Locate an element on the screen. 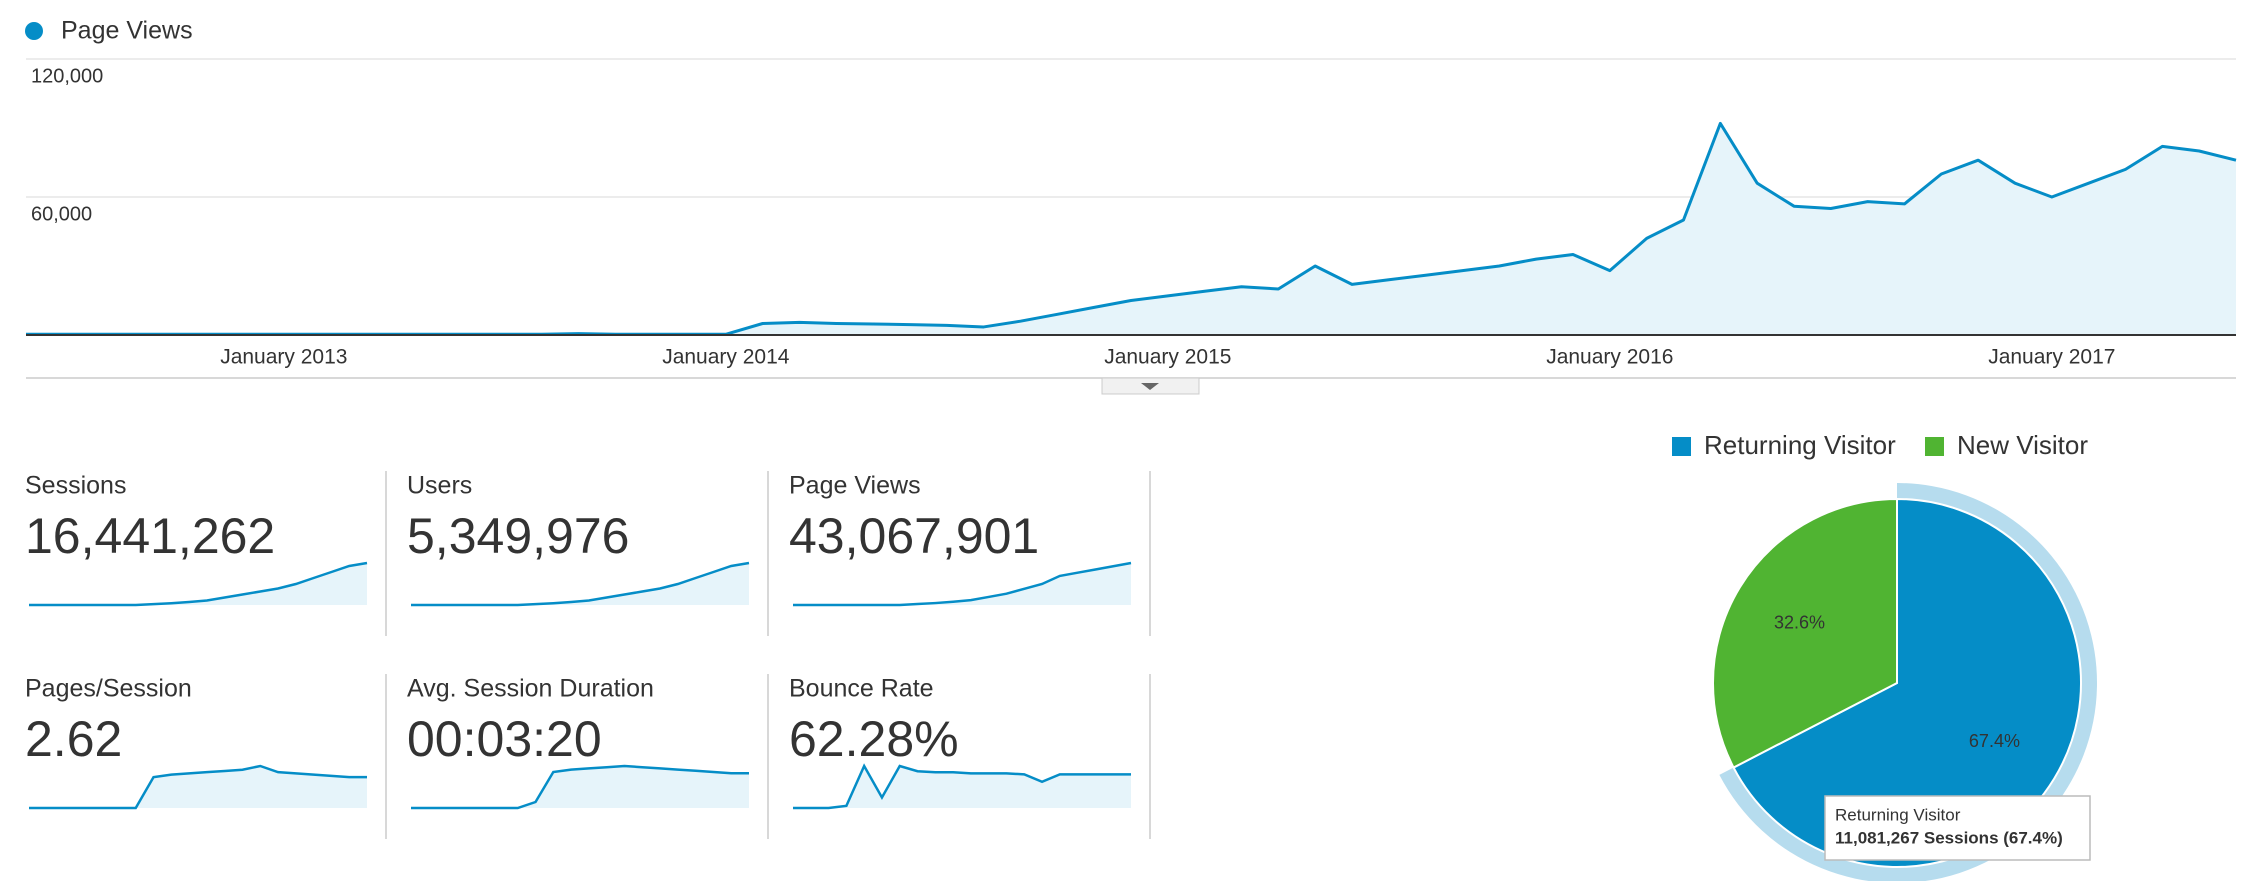 The image size is (2256, 881). legend-label: New Visitor is located at coordinates (2022, 445).